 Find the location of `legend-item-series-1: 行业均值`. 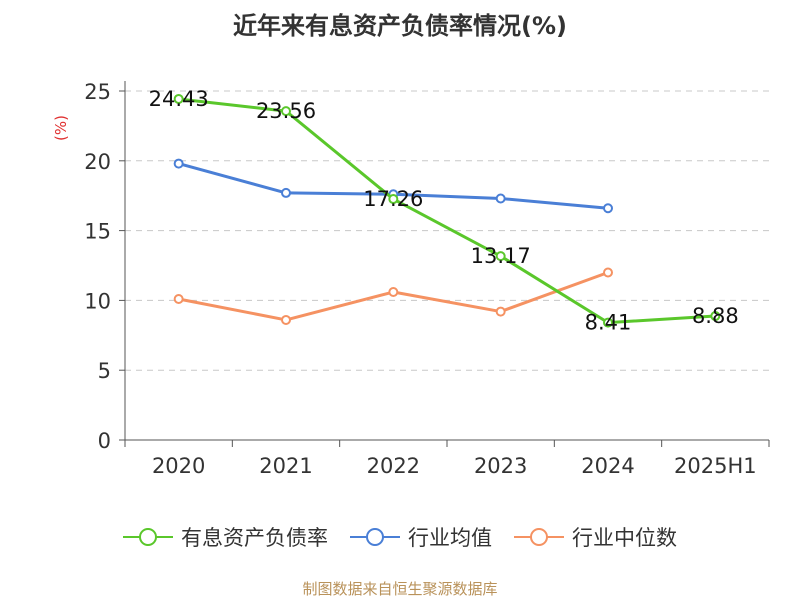

legend-item-series-1: 行业均值 is located at coordinates (421, 537).